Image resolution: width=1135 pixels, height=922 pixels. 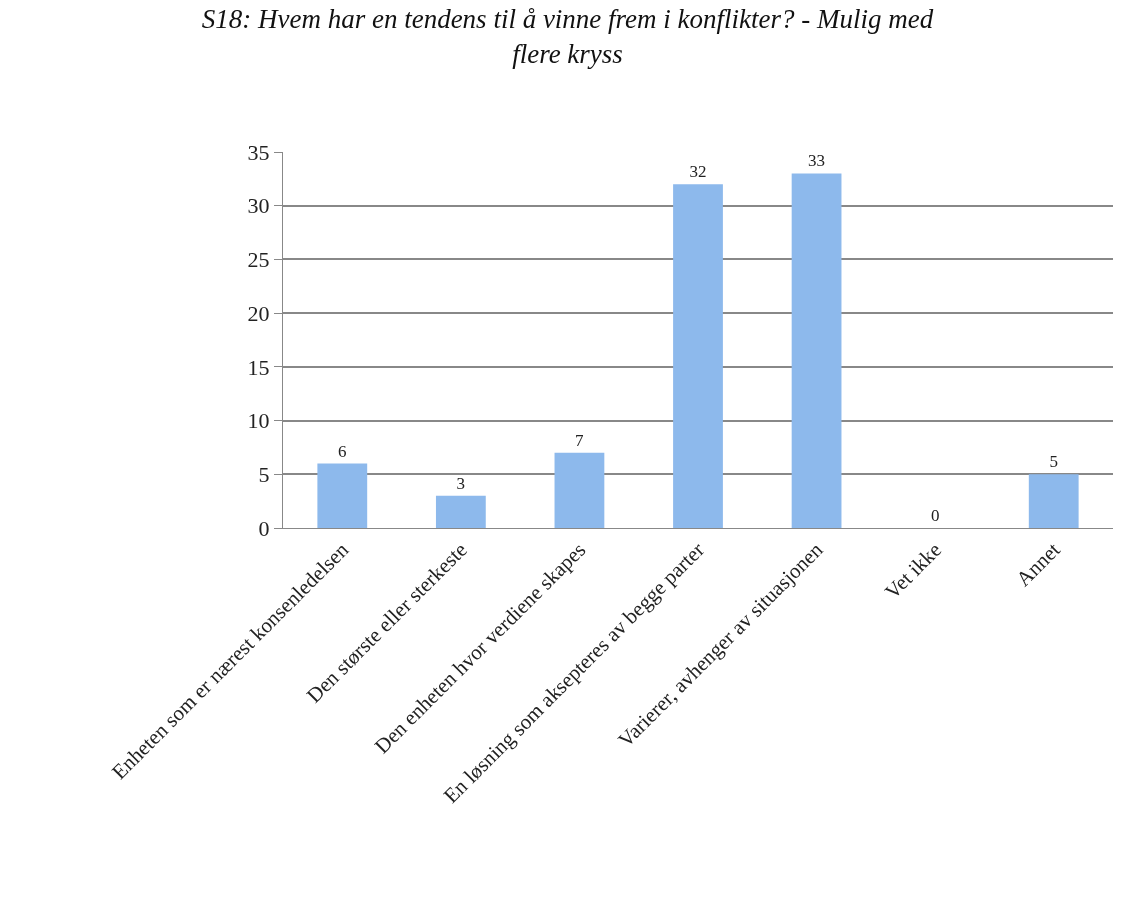 What do you see at coordinates (461, 483) in the screenshot?
I see `data-label: 3` at bounding box center [461, 483].